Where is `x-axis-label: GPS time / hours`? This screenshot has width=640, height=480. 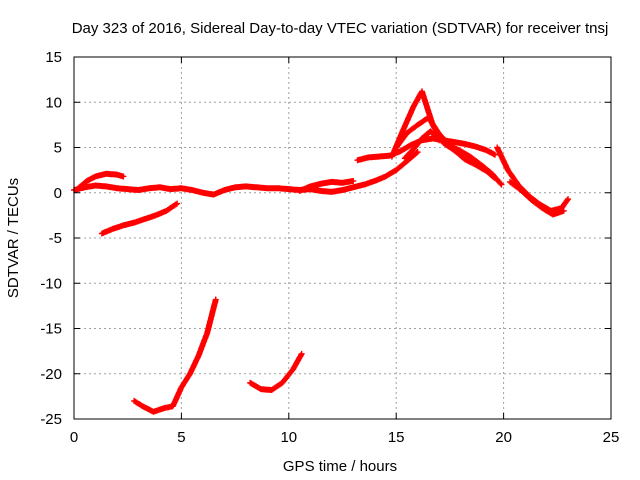
x-axis-label: GPS time / hours is located at coordinates (340, 466).